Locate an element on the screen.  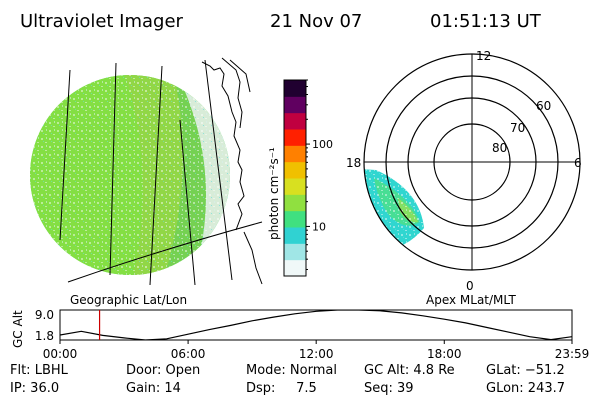
header-time: 01:51:13 UT is located at coordinates (486, 21).